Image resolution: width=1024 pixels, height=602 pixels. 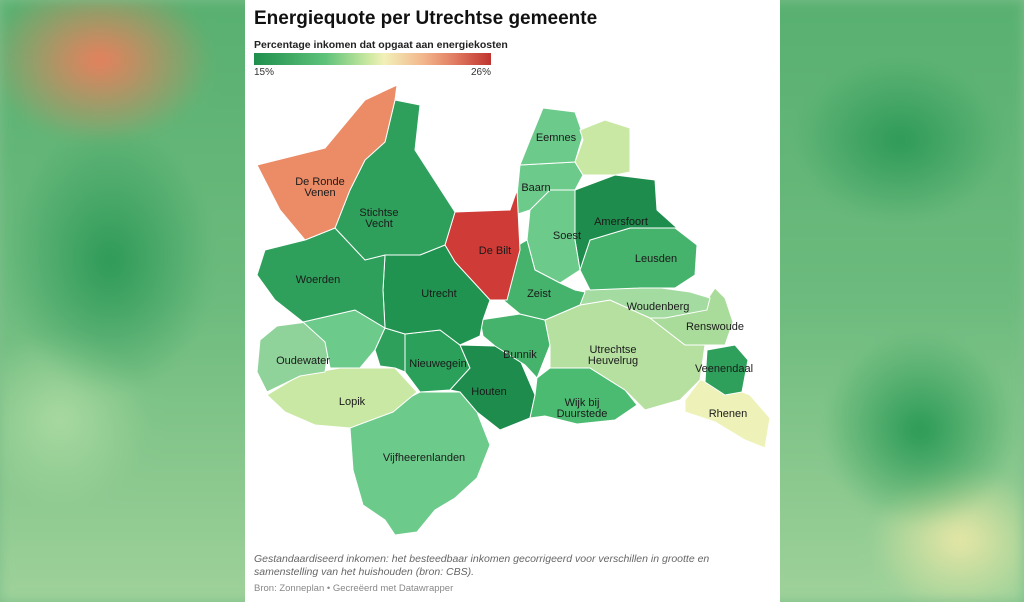 I want to click on legend-max: 26%, so click(x=481, y=72).